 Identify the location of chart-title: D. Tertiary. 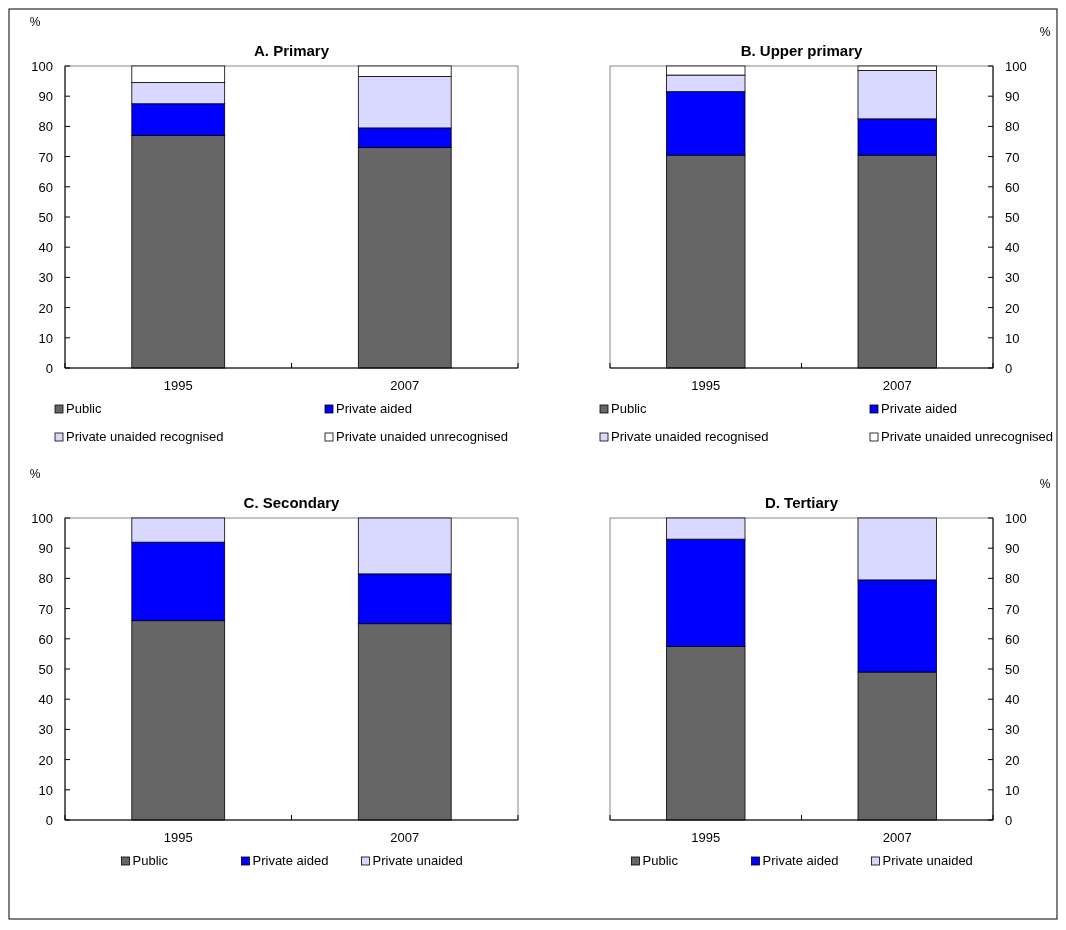
(801, 502).